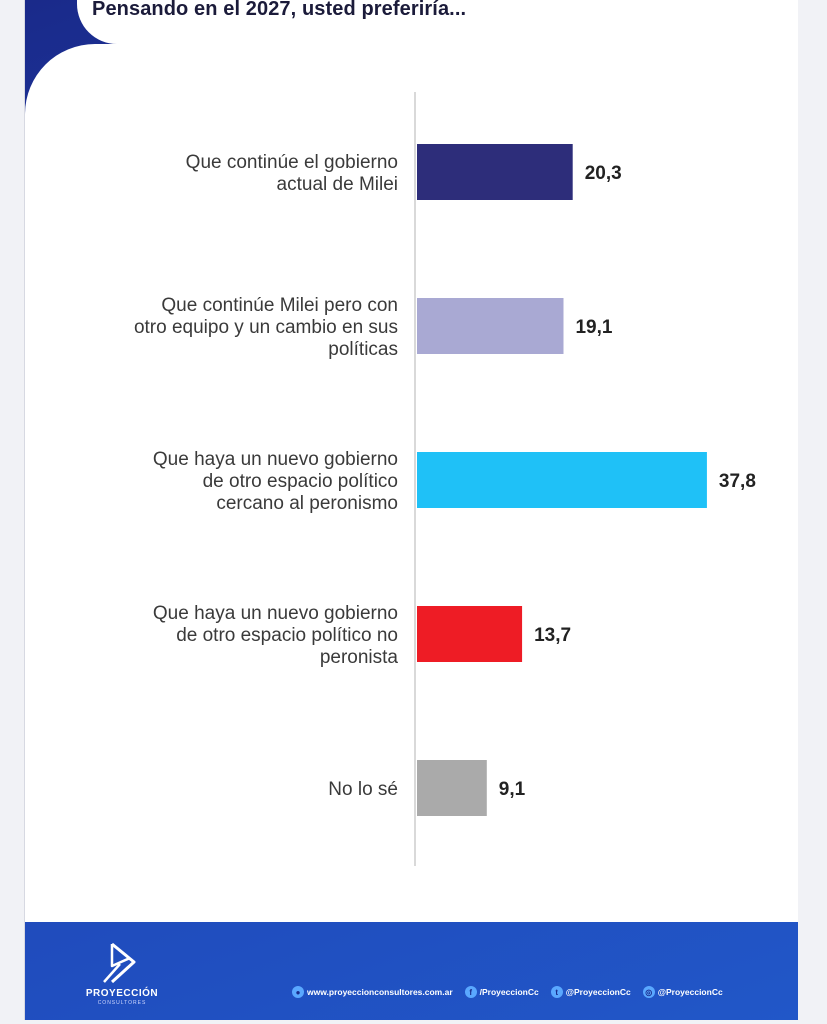  I want to click on category-label-2-line-0: Que haya un nuevo gobierno, so click(275, 459).